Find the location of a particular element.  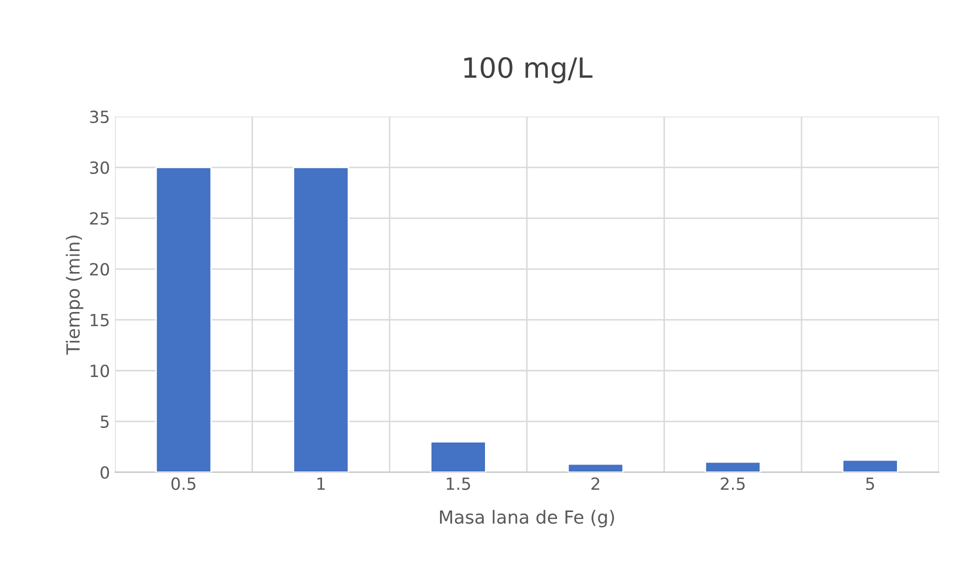

y-tick-label: 5 is located at coordinates (104, 422).